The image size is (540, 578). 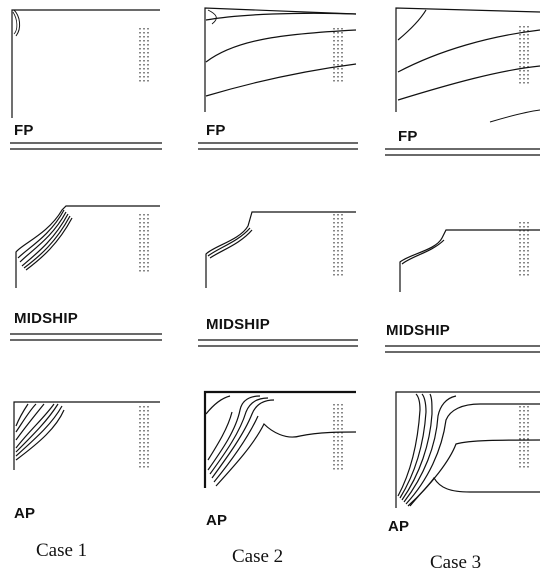 I want to click on label-ap-case1: AP, so click(x=25, y=513).